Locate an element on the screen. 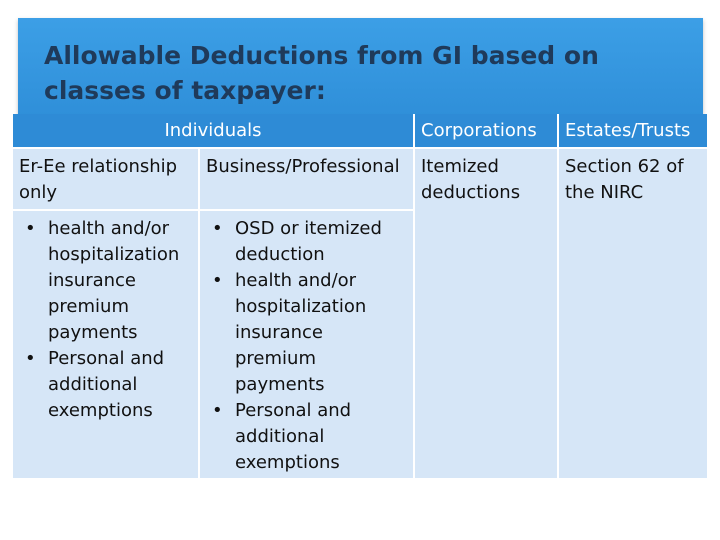 The width and height of the screenshot is (720, 540). list-item-text: OSD or itemized deduction is located at coordinates (308, 241).